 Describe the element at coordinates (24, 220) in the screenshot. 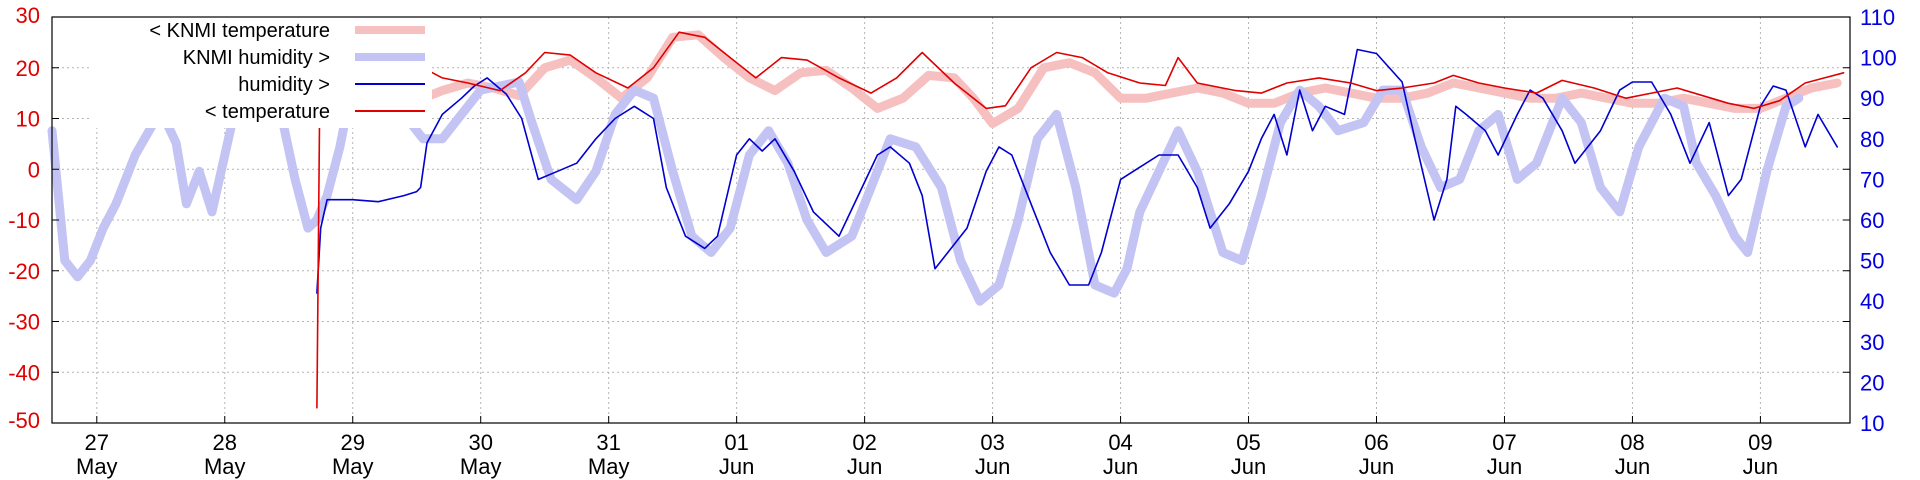

I see `y-tick-label: -10` at that location.